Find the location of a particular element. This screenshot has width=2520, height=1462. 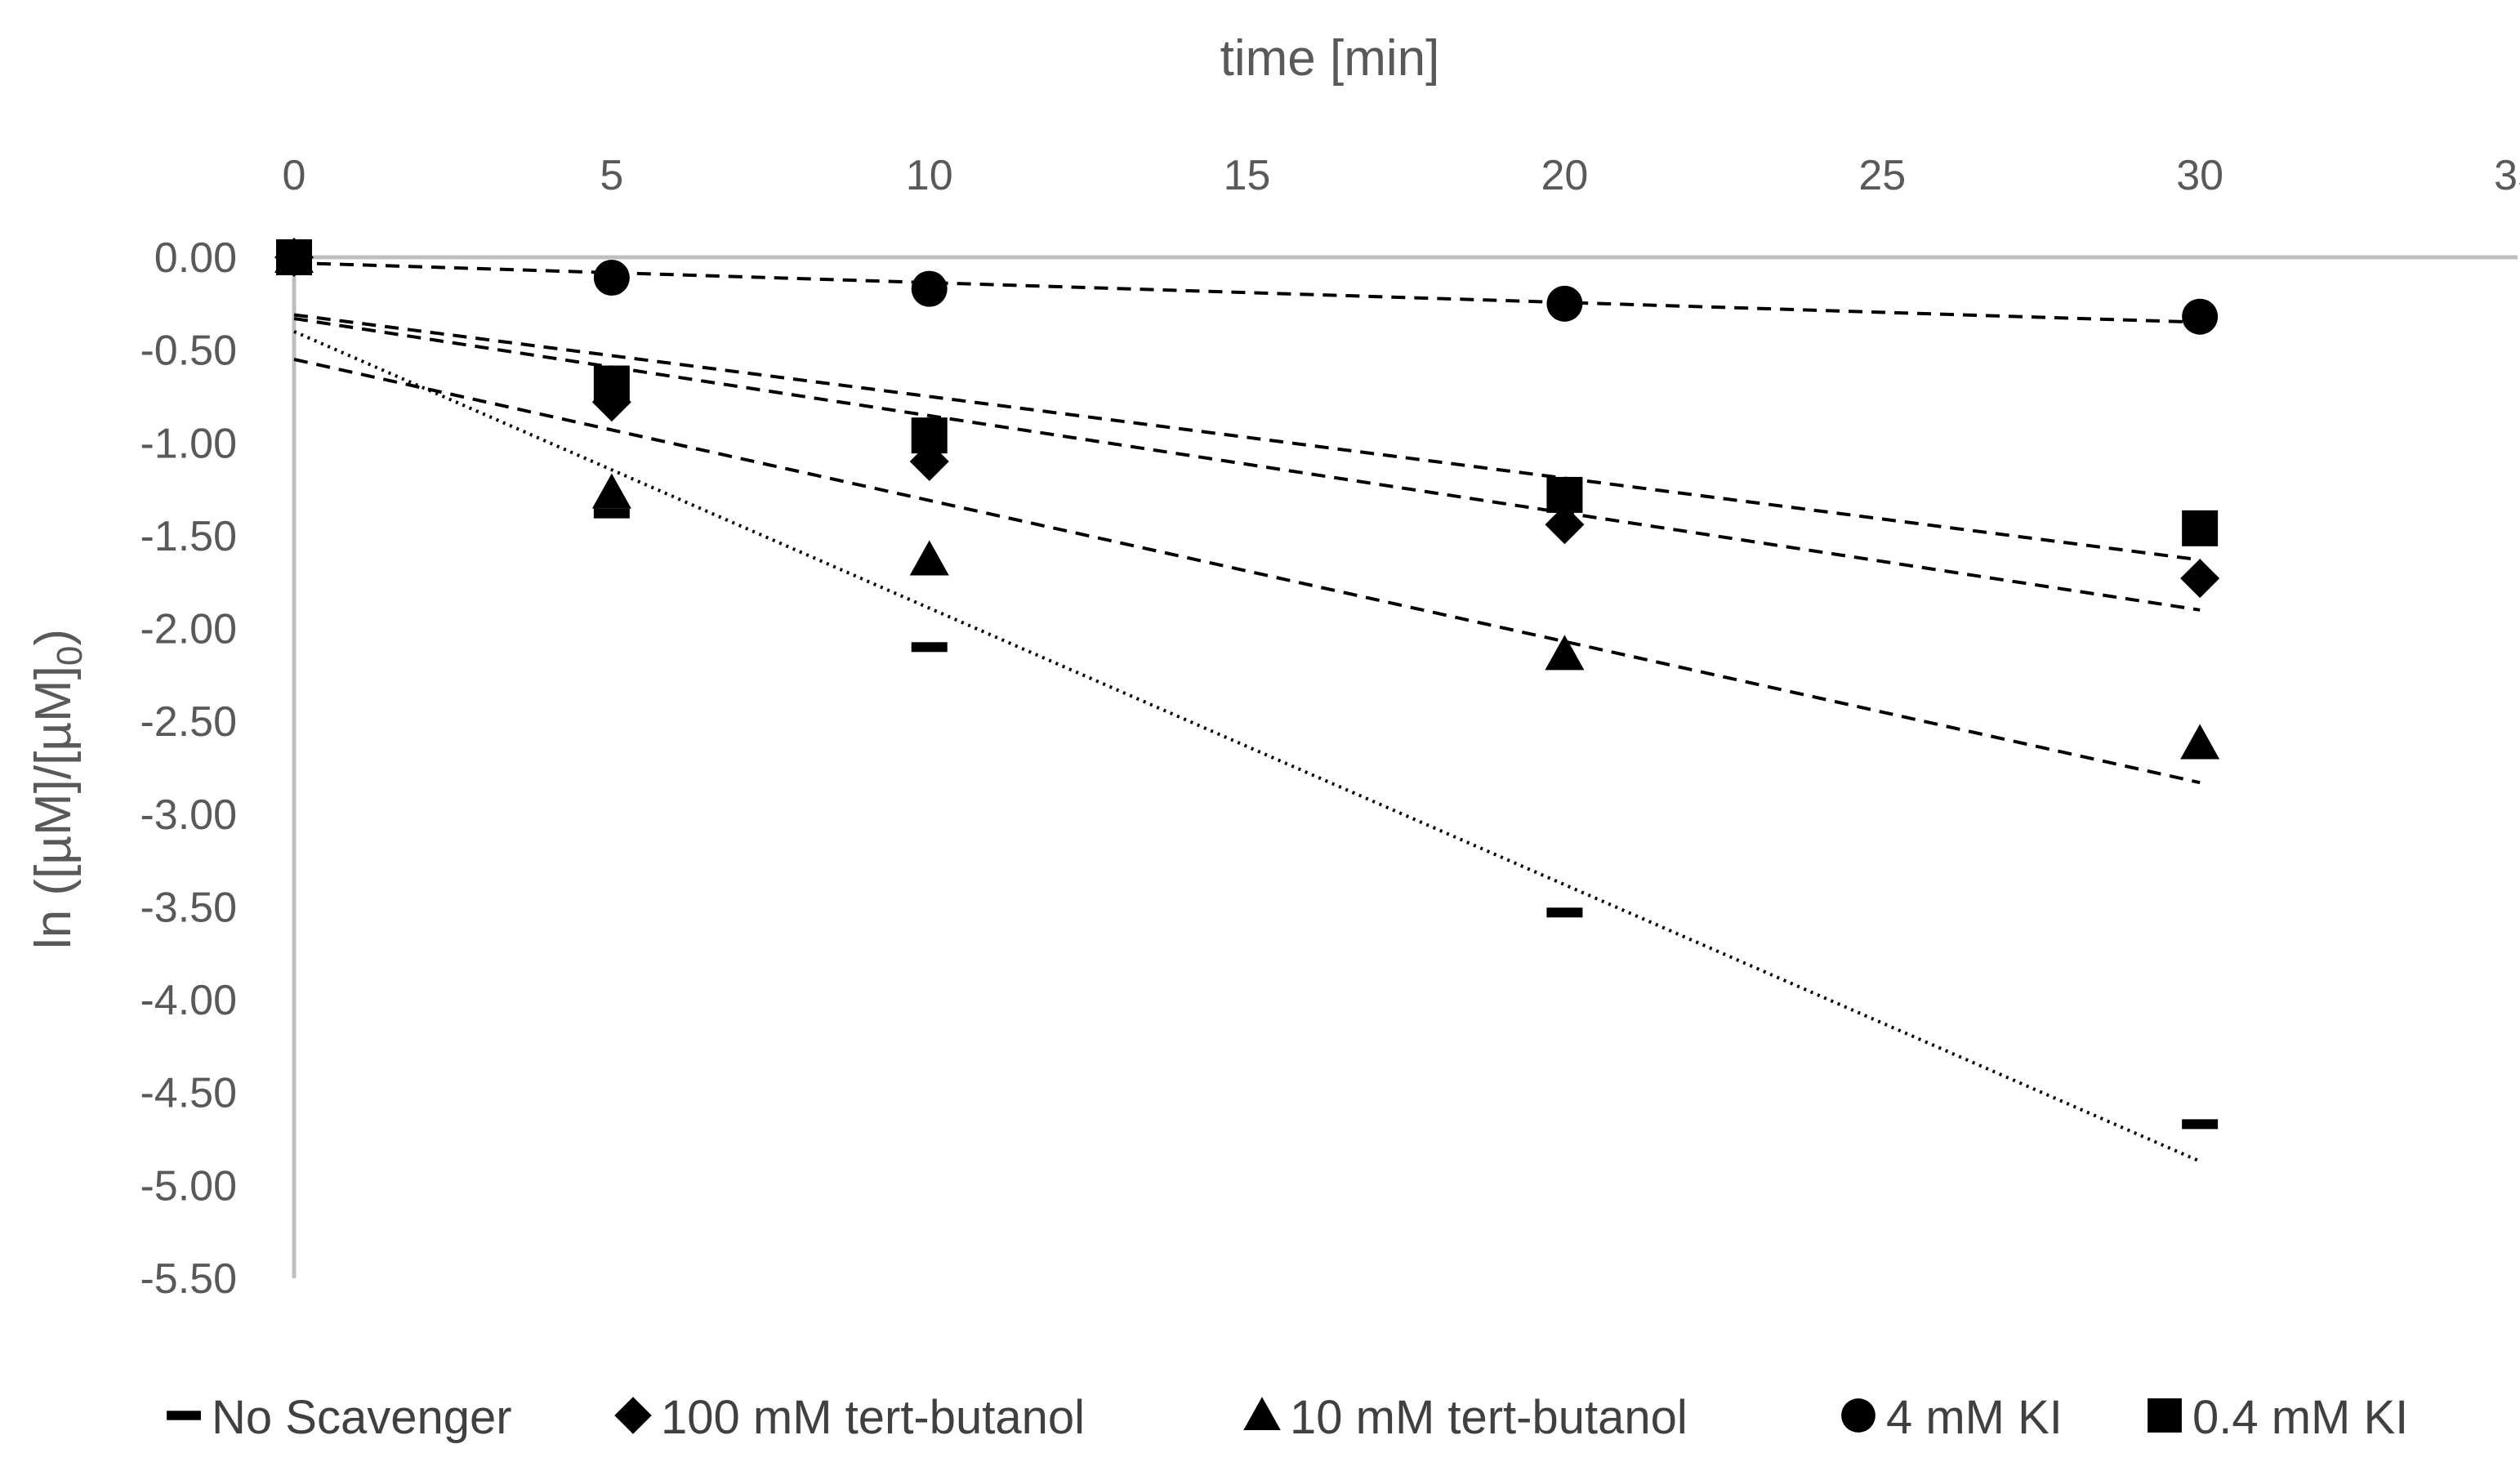

legend-label: 4 mM KI is located at coordinates (1975, 1417).